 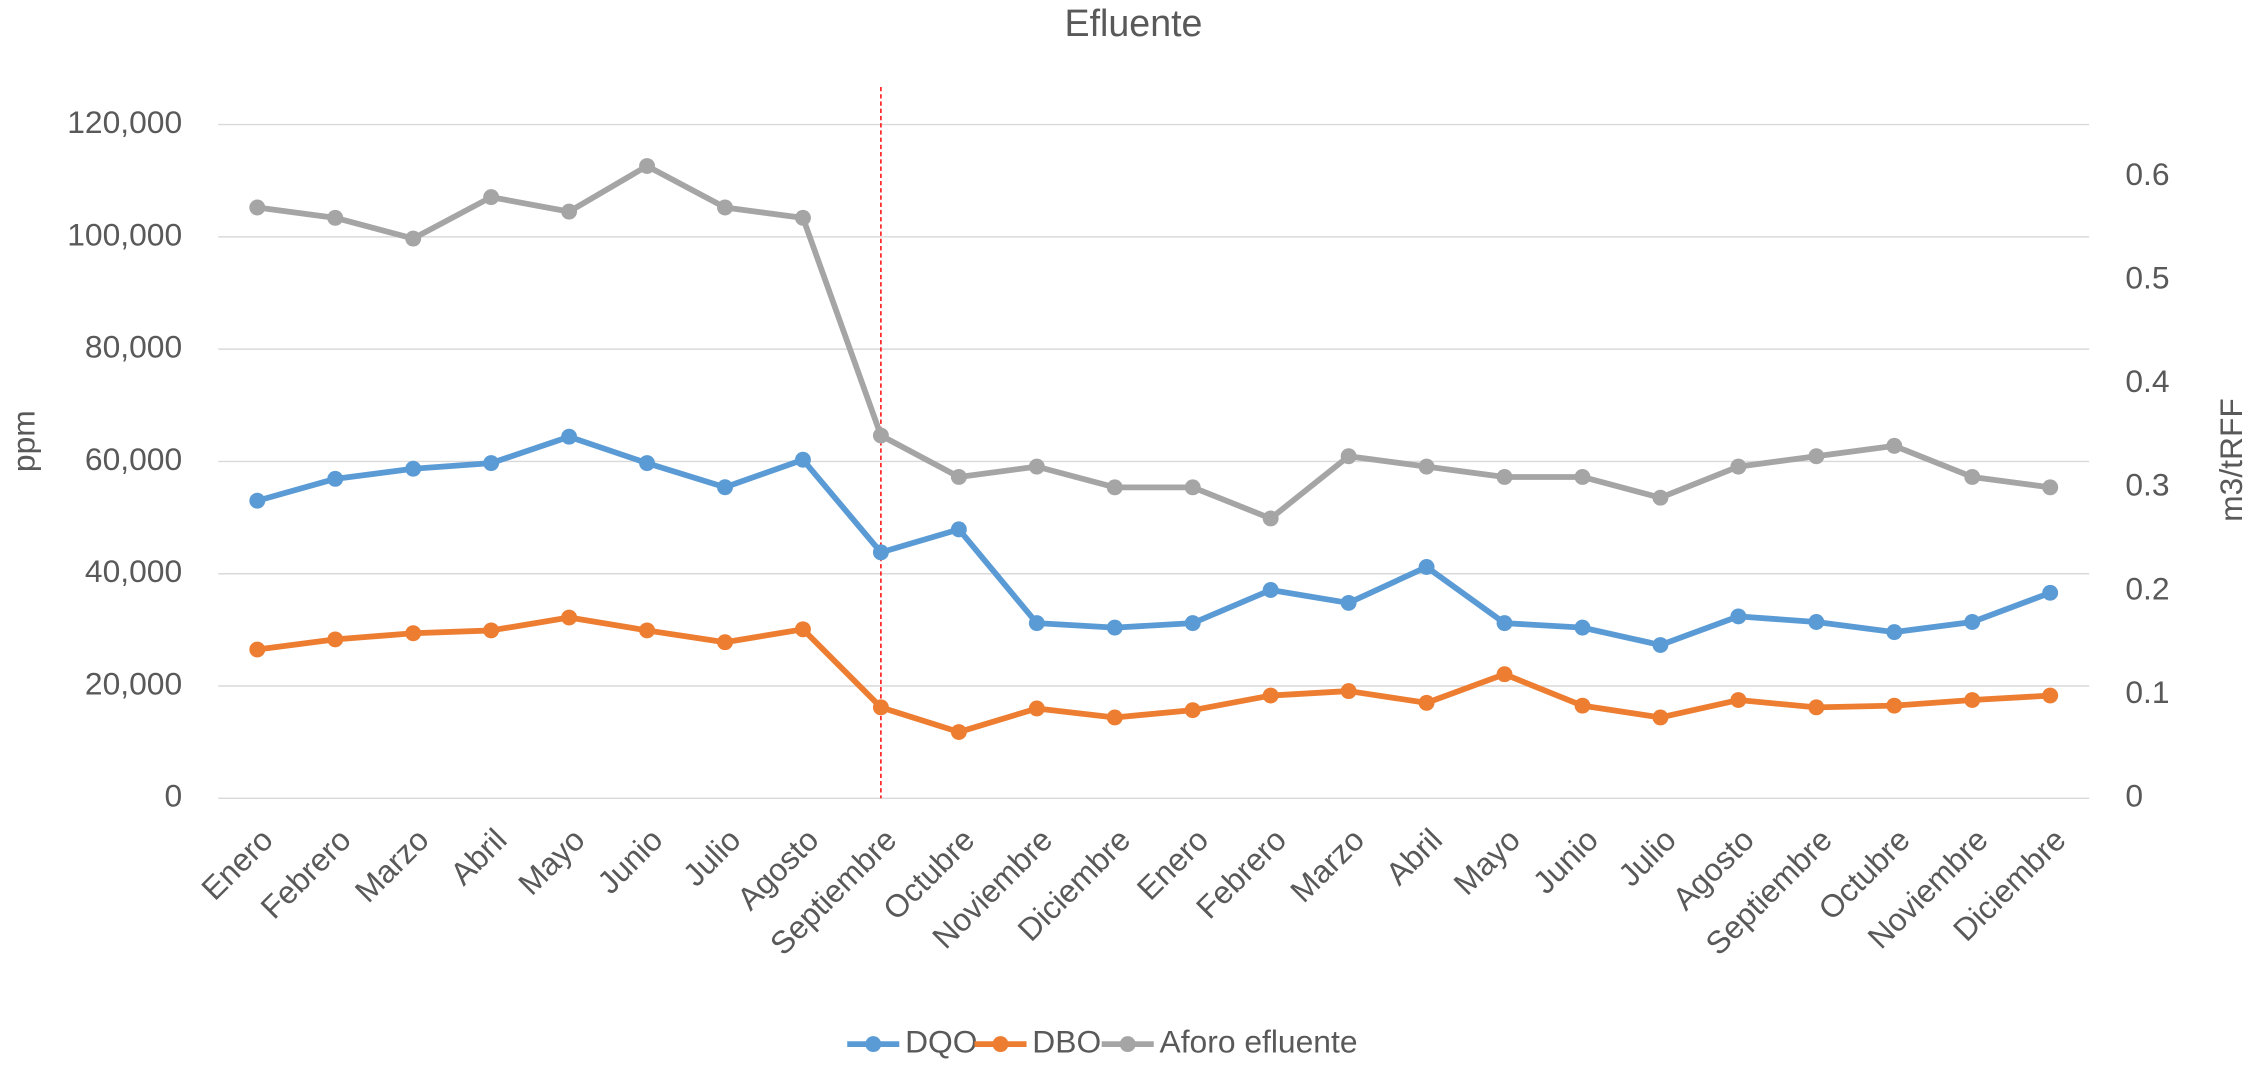 What do you see at coordinates (133, 347) in the screenshot?
I see `y-tick-label: 80,000` at bounding box center [133, 347].